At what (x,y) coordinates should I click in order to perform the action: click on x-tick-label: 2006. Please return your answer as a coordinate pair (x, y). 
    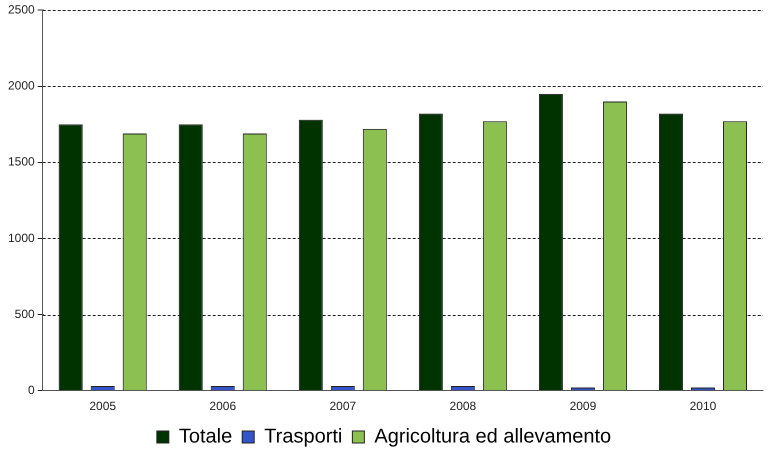
    Looking at the image, I should click on (222, 406).